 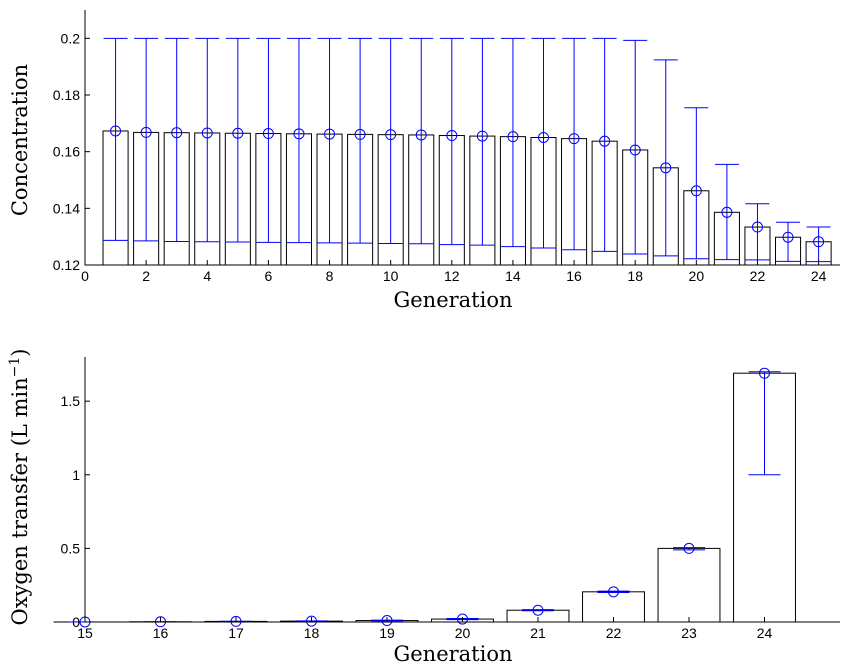 What do you see at coordinates (387, 633) in the screenshot?
I see `x-tick-label: 19` at bounding box center [387, 633].